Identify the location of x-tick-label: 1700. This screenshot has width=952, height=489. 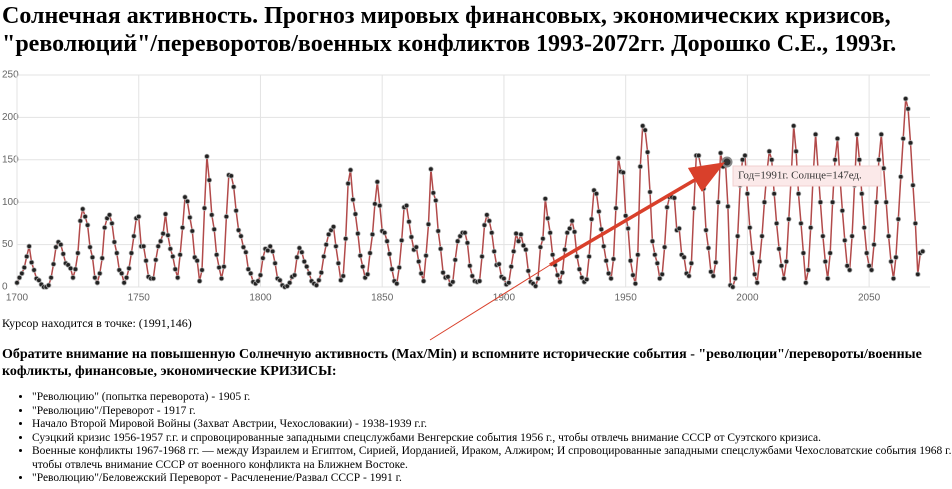
(17, 298).